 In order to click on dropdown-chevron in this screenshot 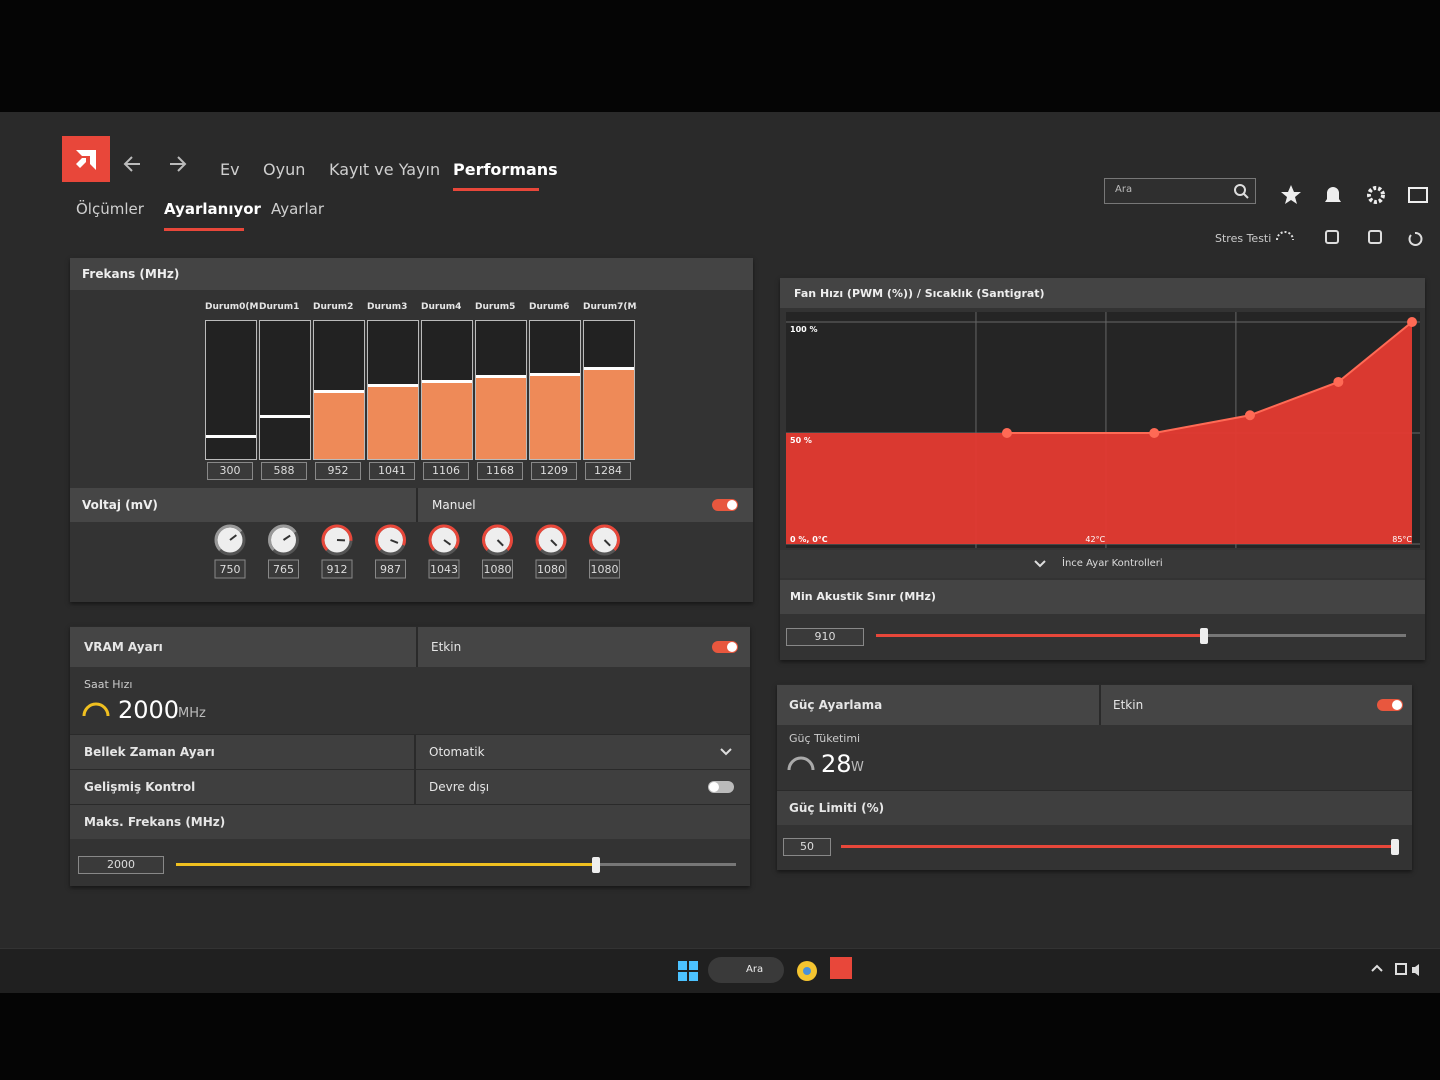, I will do `click(726, 752)`.